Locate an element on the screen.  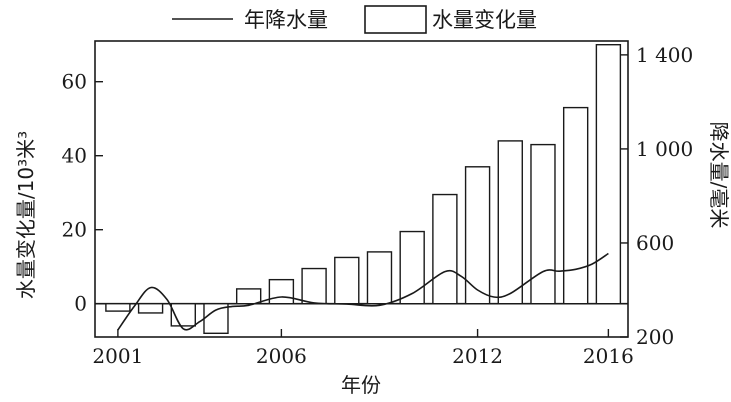
right-tick-label: 1 400 is located at coordinates (664, 55).